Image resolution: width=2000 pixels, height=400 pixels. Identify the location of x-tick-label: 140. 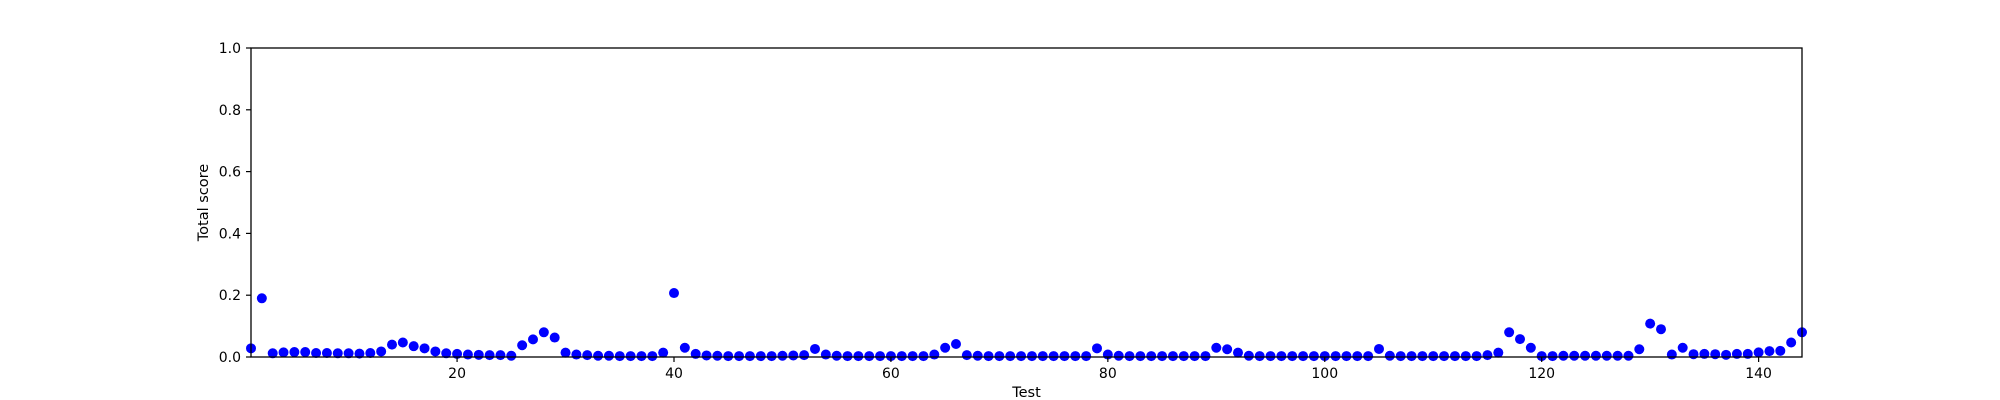
(1758, 374).